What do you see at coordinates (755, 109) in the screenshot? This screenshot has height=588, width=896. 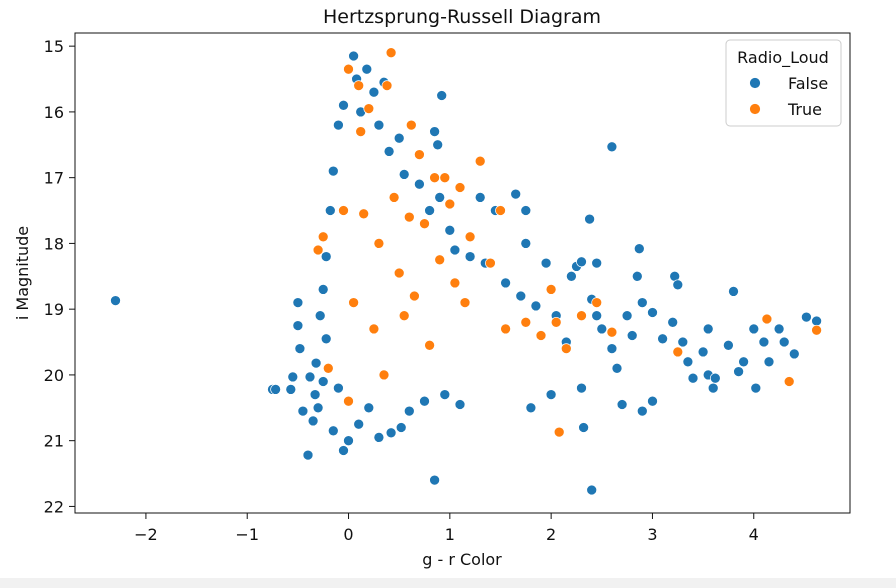 I see `legend-marker-true` at bounding box center [755, 109].